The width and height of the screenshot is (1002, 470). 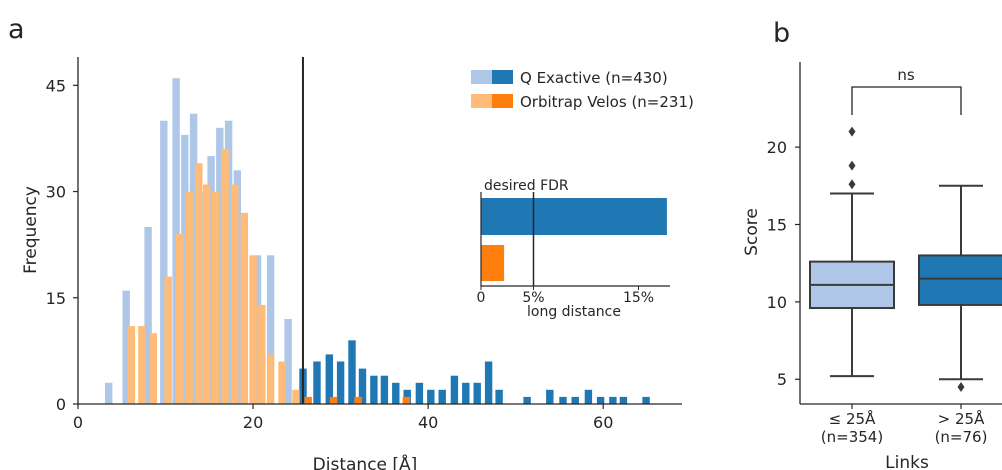 What do you see at coordinates (574, 312) in the screenshot?
I see `inset-x-label: long distance` at bounding box center [574, 312].